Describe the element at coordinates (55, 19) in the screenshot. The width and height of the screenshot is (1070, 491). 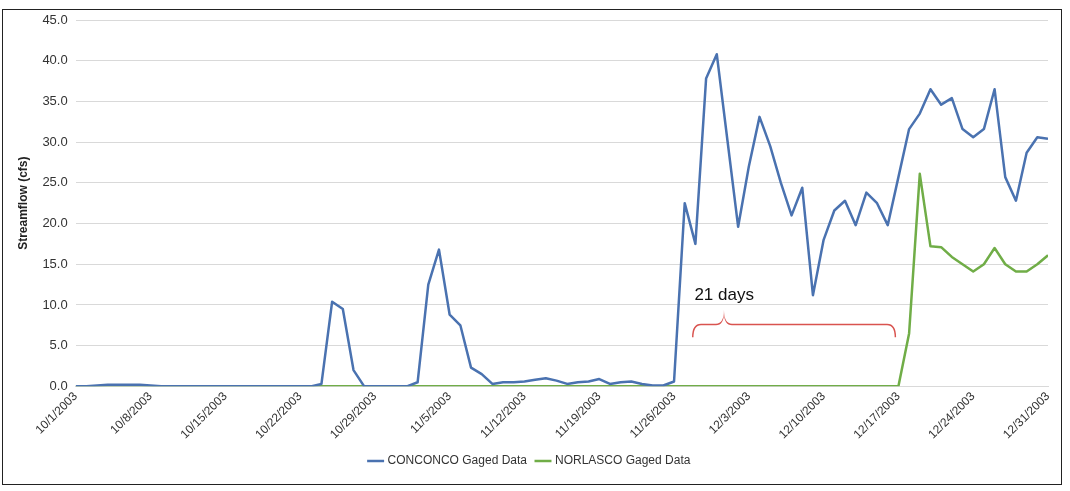
I see `y-tick-label: 45.0` at that location.